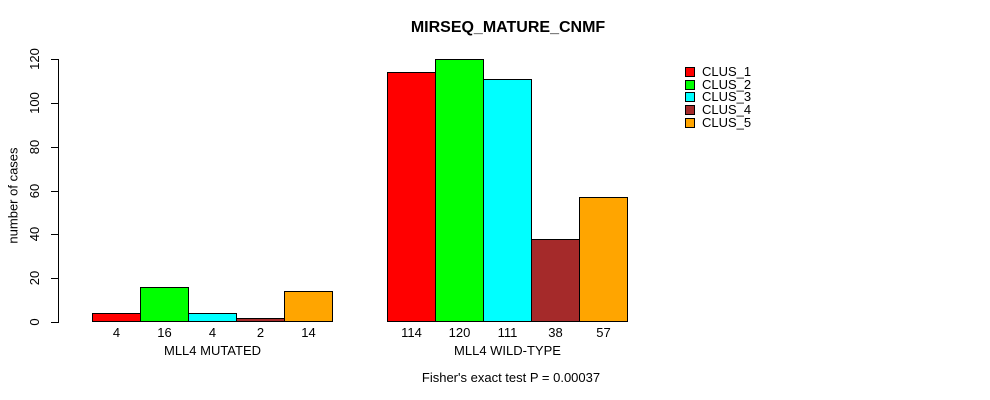  I want to click on bar-value-label: 57, so click(603, 332).